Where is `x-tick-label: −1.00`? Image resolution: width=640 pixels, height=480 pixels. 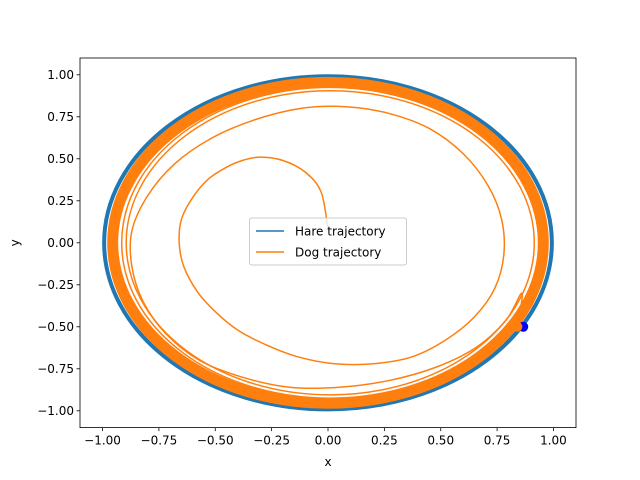 x-tick-label: −1.00 is located at coordinates (102, 441).